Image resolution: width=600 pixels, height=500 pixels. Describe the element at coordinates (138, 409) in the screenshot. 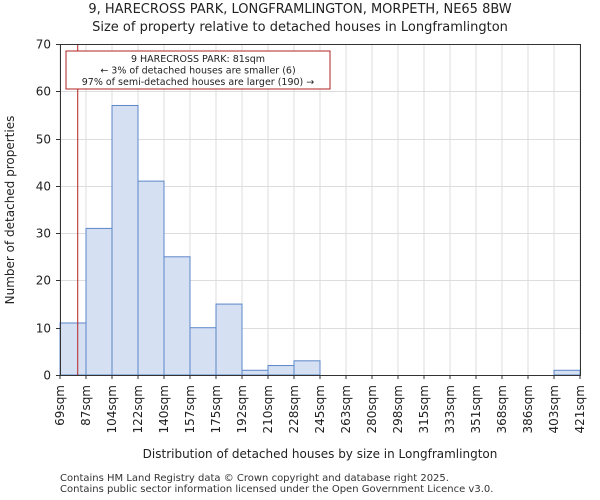

I see `x-tick-label: 122sqm` at that location.